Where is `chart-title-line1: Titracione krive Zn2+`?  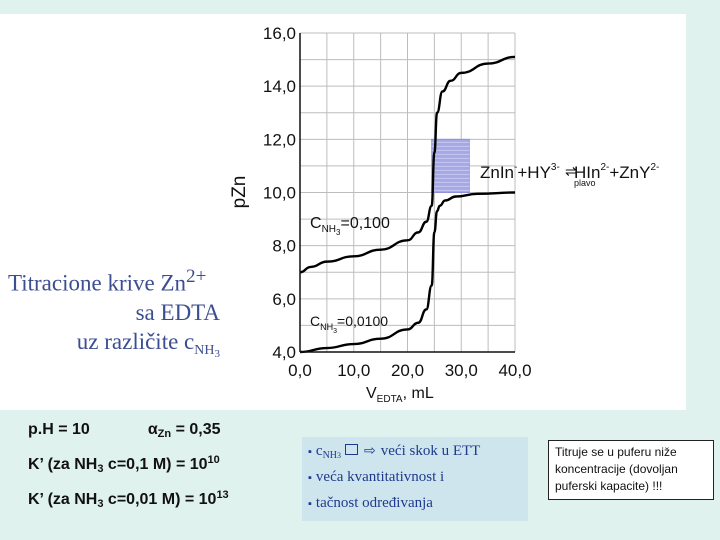
chart-title-line1: Titracione krive Zn2+ is located at coordinates (114, 280).